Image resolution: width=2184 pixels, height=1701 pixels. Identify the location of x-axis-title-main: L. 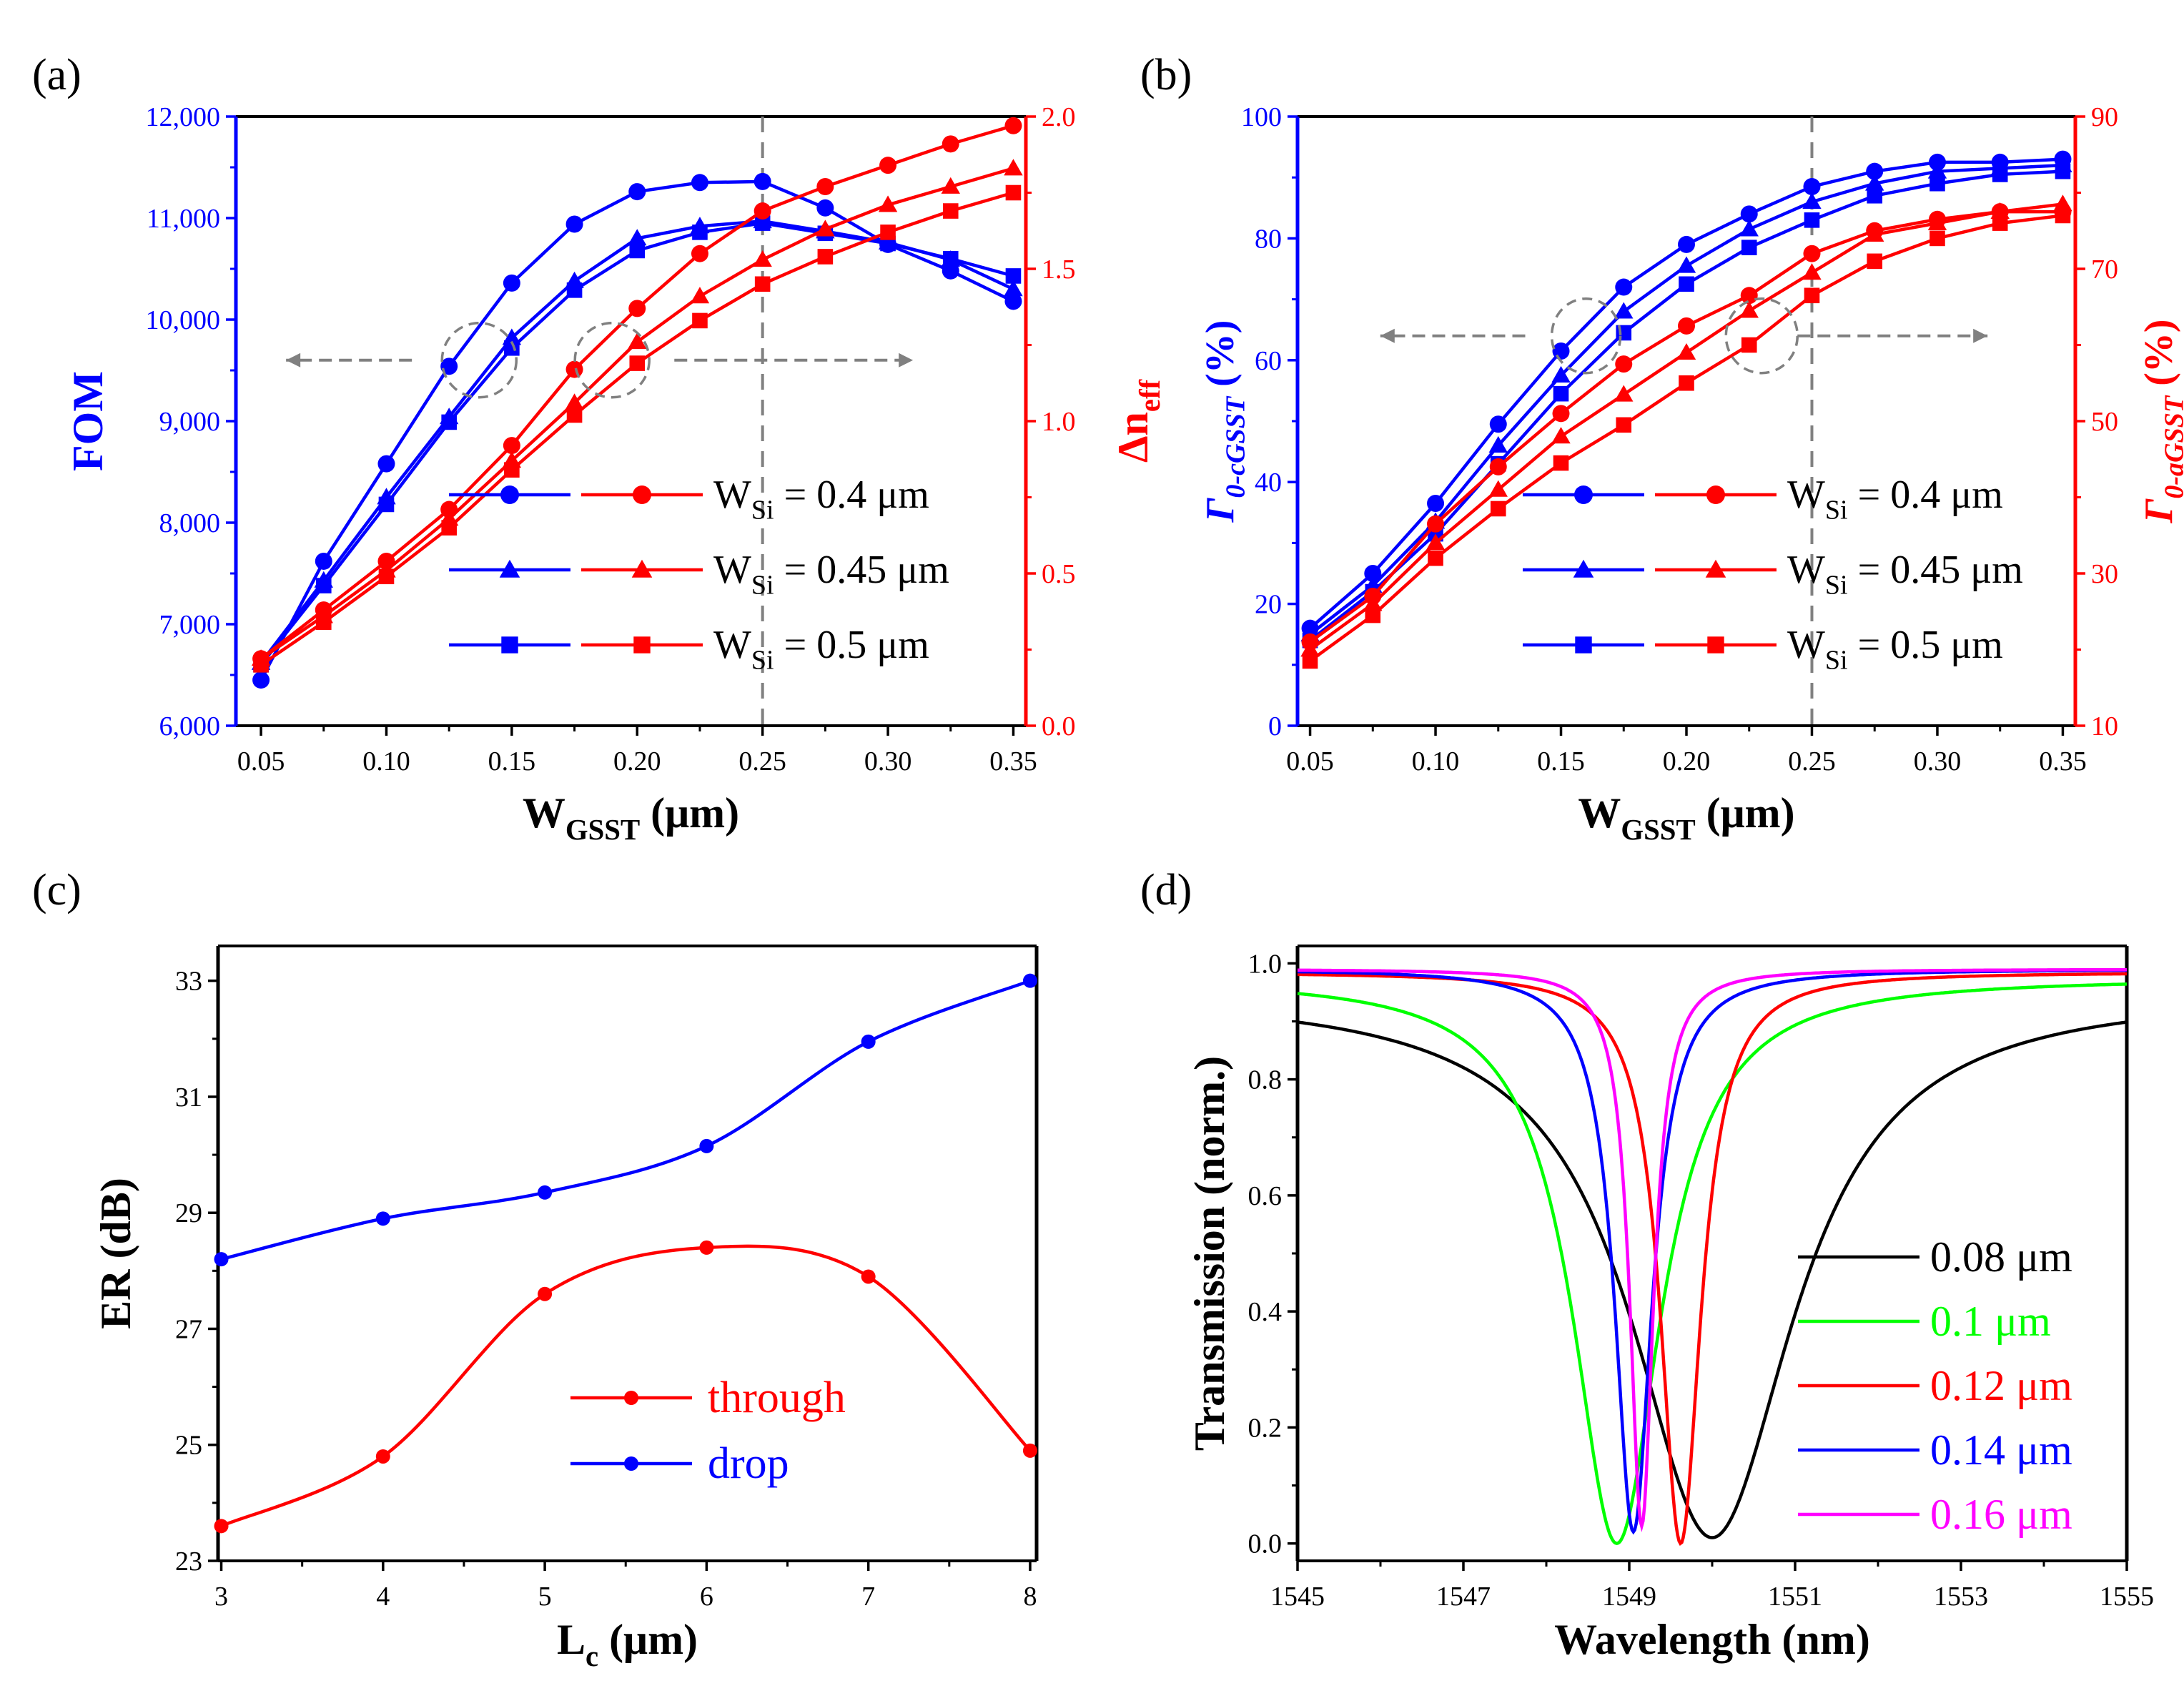
(571, 1639).